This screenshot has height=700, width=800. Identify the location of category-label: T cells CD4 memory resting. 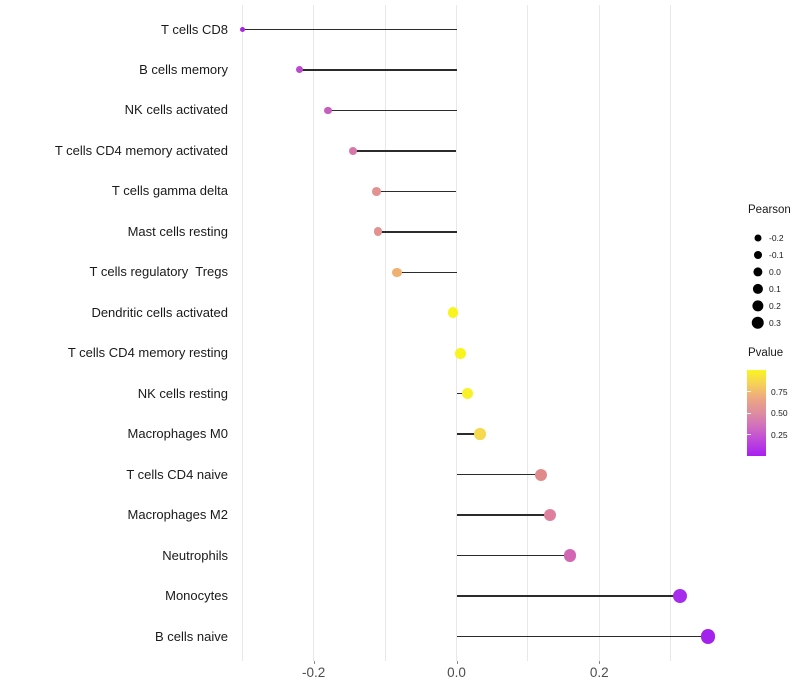
(147, 353).